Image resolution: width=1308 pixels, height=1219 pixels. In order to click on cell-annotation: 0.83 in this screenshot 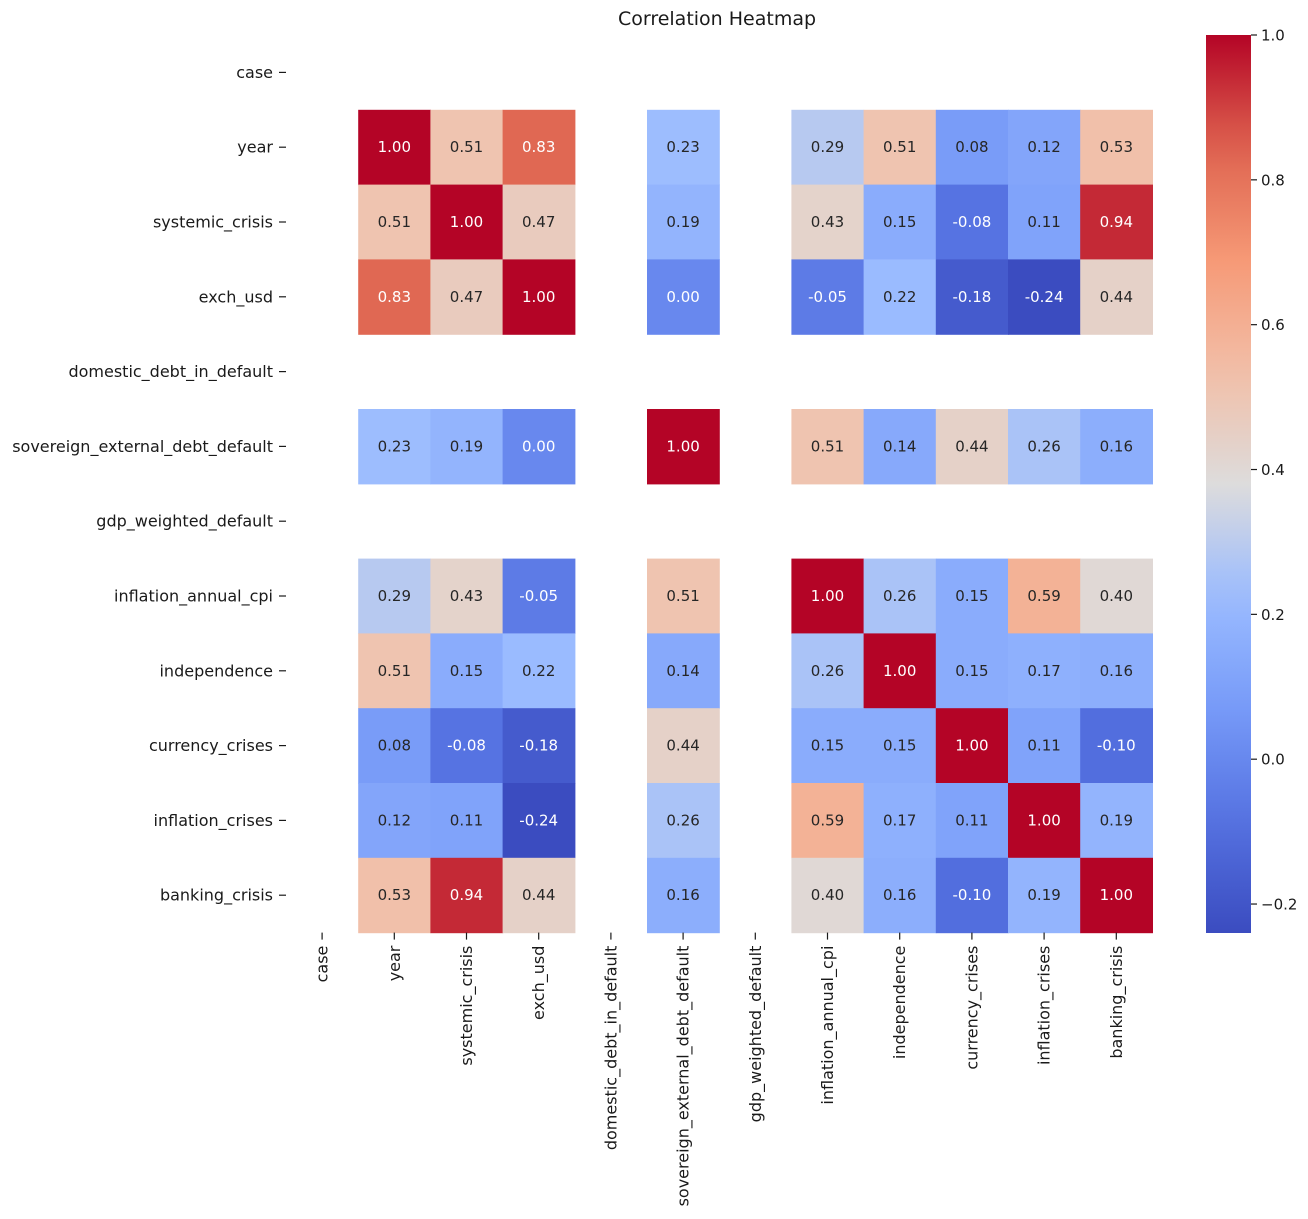, I will do `click(394, 297)`.